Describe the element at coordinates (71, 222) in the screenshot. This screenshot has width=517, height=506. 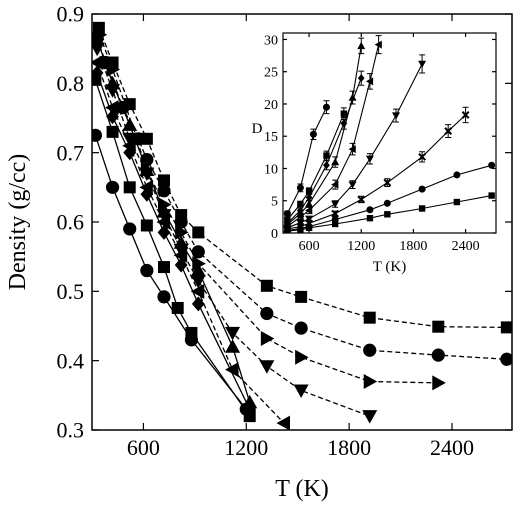
I see `y-tick-label: 0.6` at that location.